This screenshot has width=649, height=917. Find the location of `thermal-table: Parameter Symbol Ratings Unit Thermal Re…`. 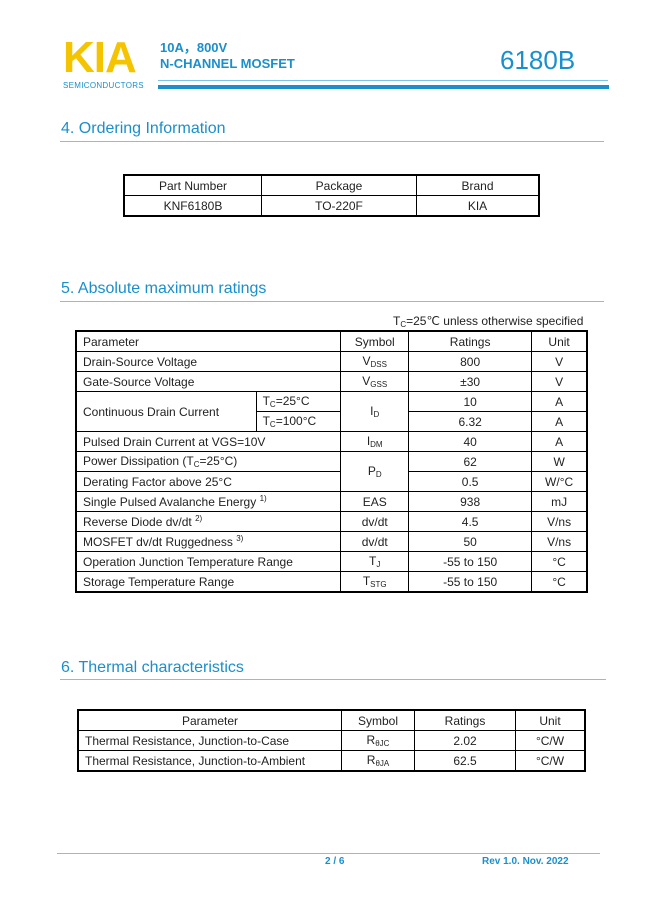

thermal-table: Parameter Symbol Ratings Unit Thermal Re… is located at coordinates (331, 740).